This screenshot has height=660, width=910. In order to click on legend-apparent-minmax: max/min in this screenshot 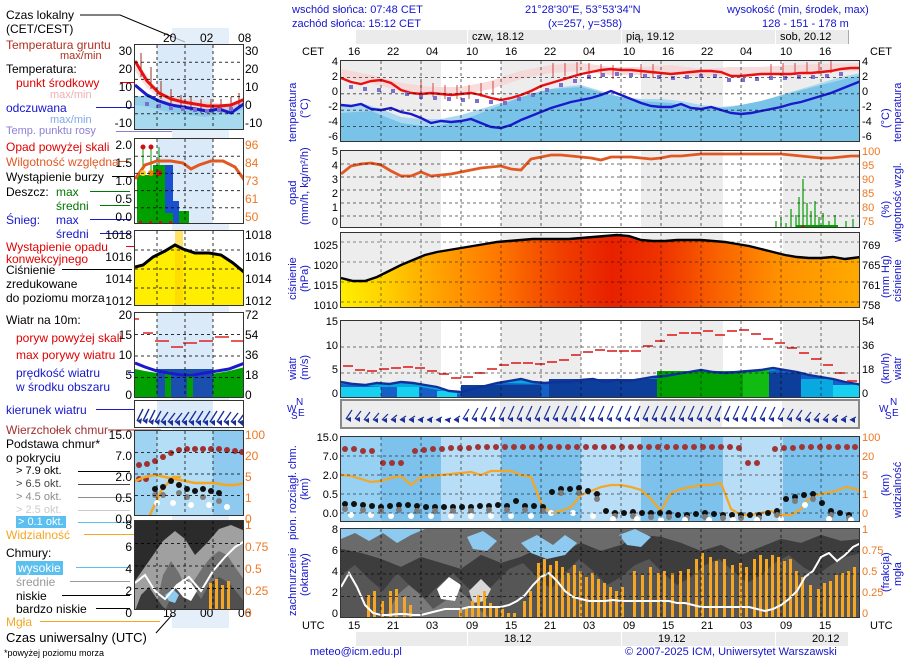, I will do `click(71, 120)`.